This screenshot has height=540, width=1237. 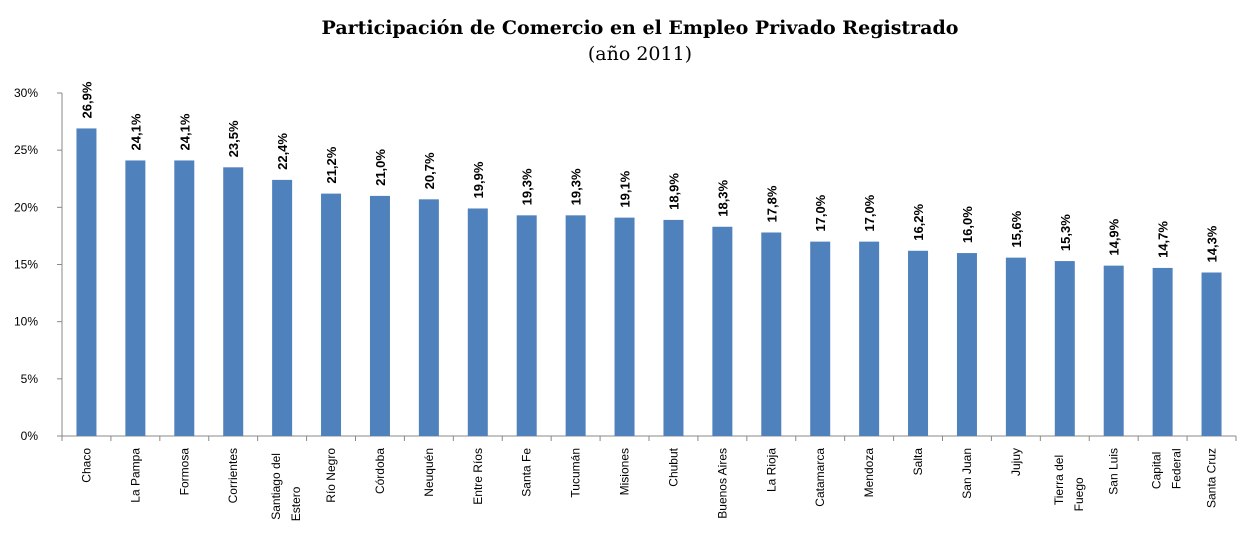 I want to click on x-tick-label: Jujuy, so click(x=1016, y=462).